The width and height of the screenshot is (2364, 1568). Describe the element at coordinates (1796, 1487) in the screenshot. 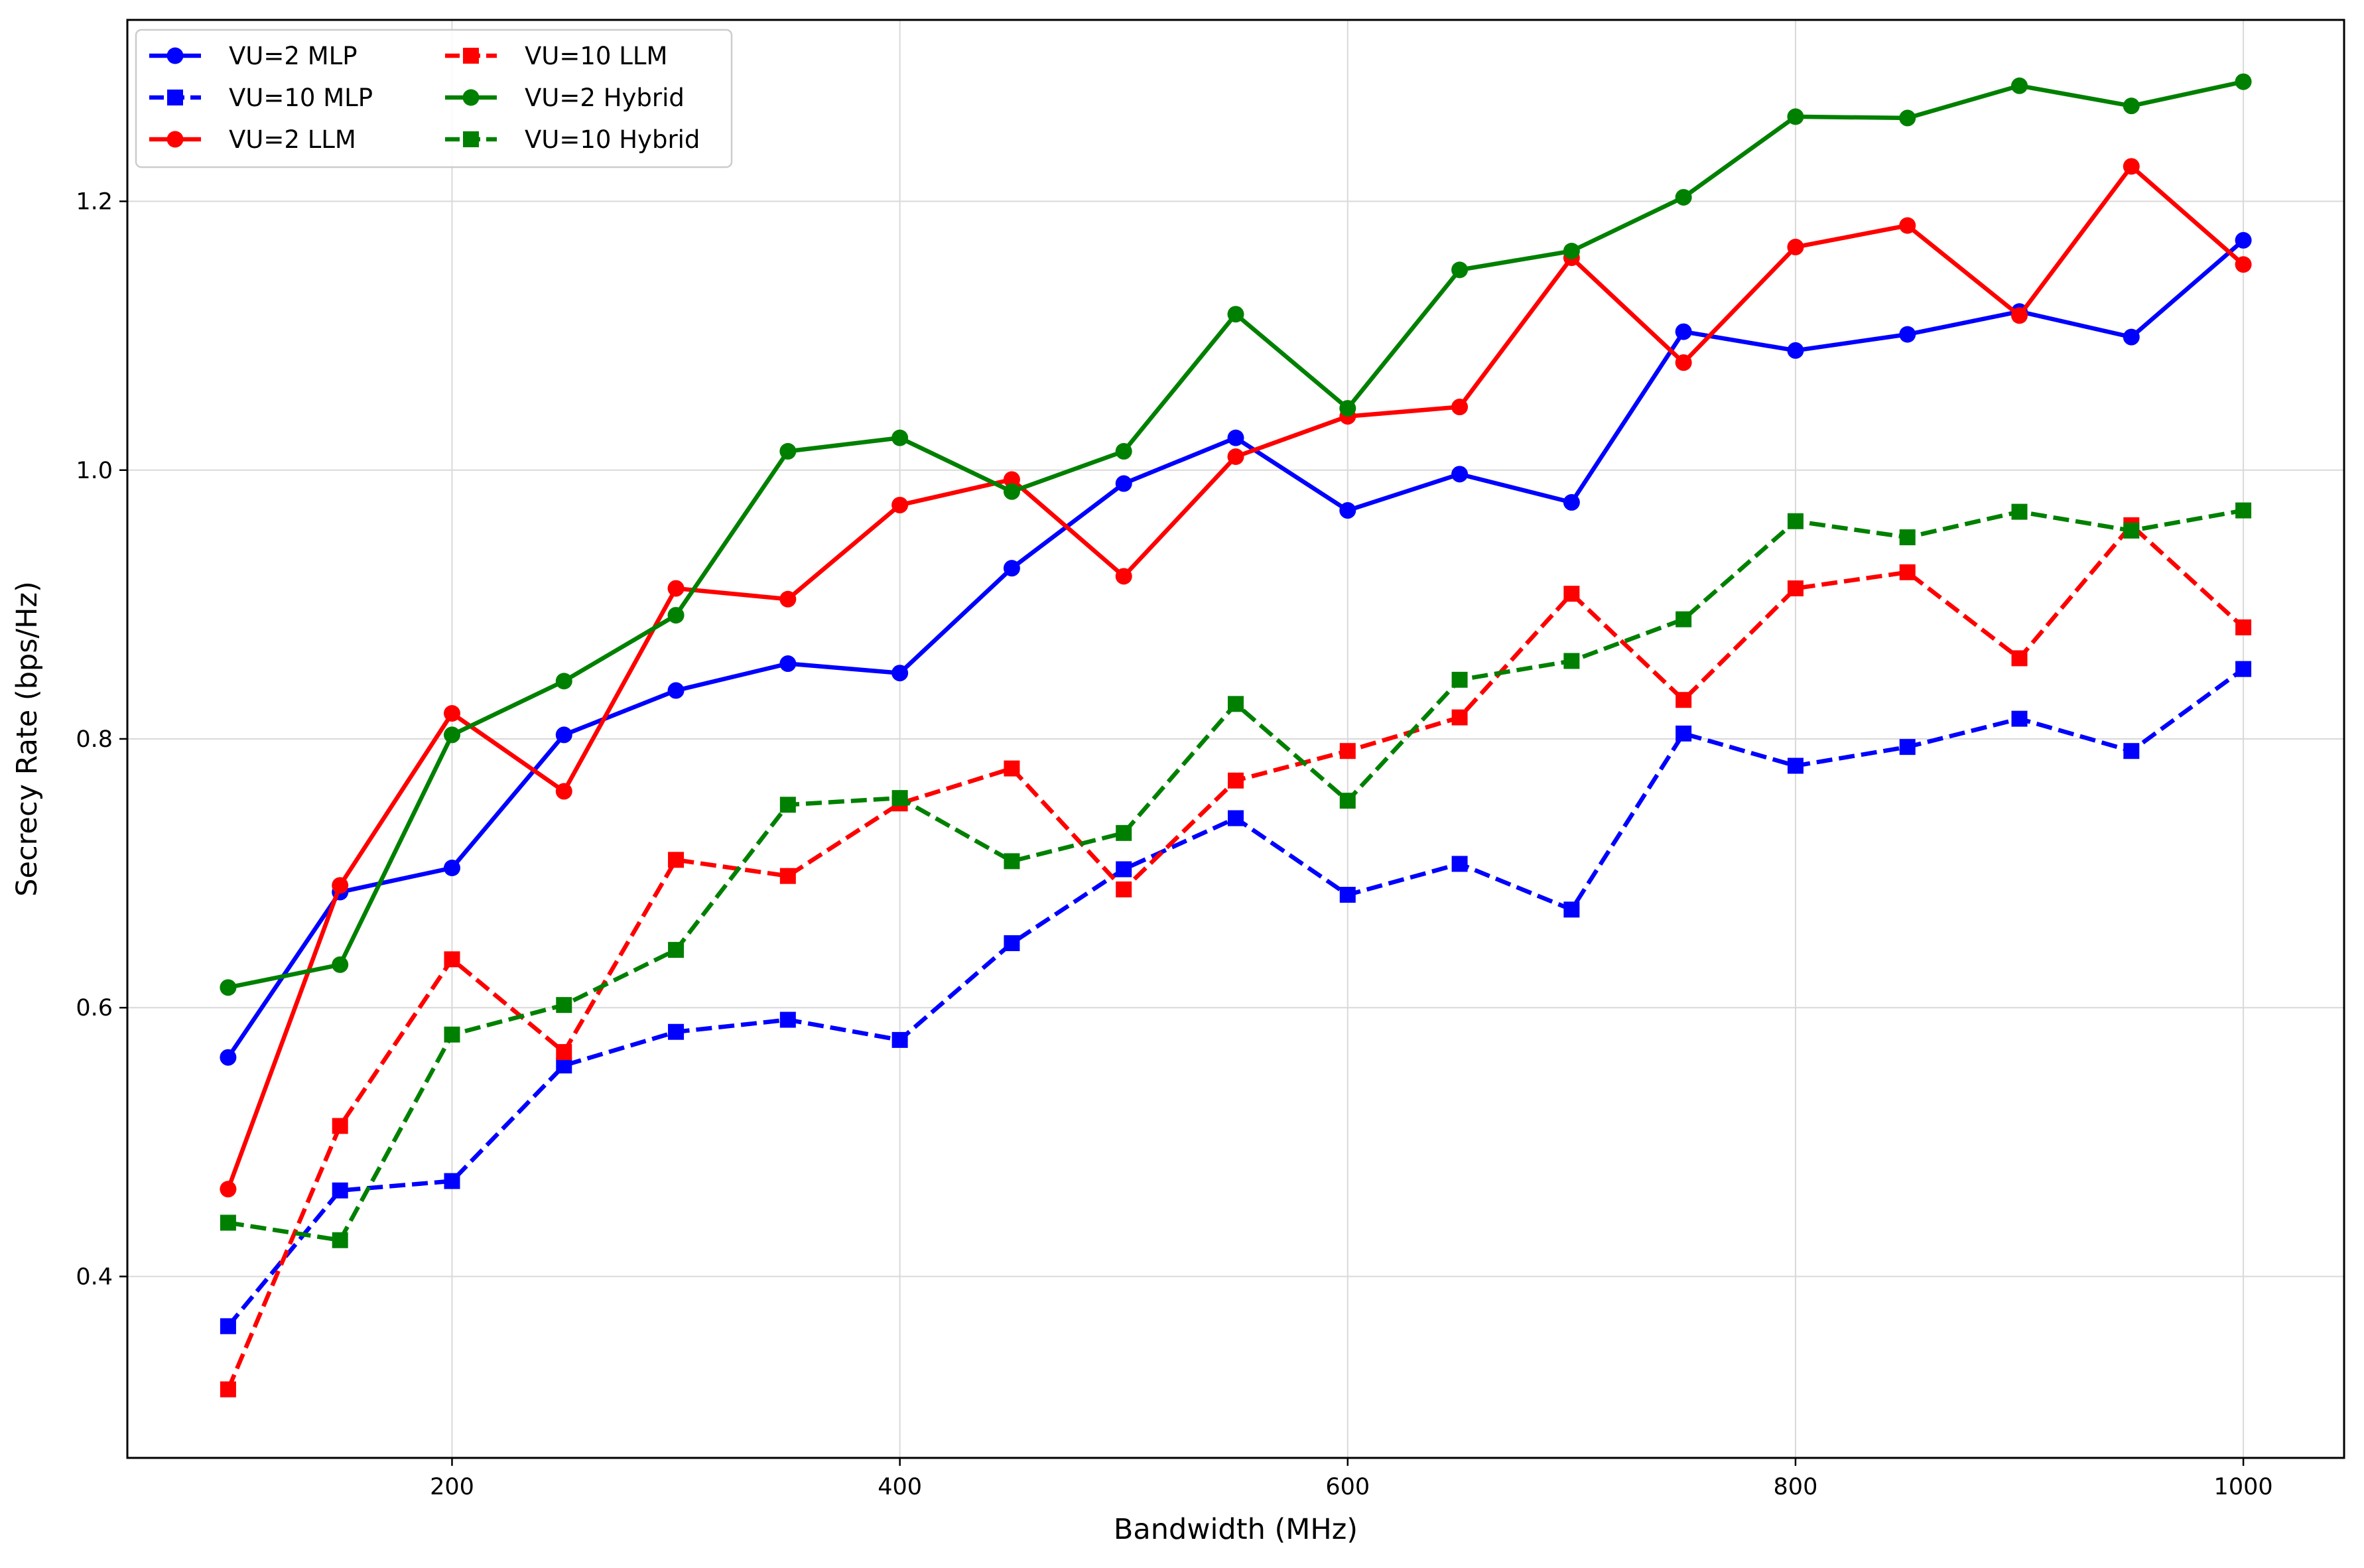

I see `x-tick-label: 800` at that location.